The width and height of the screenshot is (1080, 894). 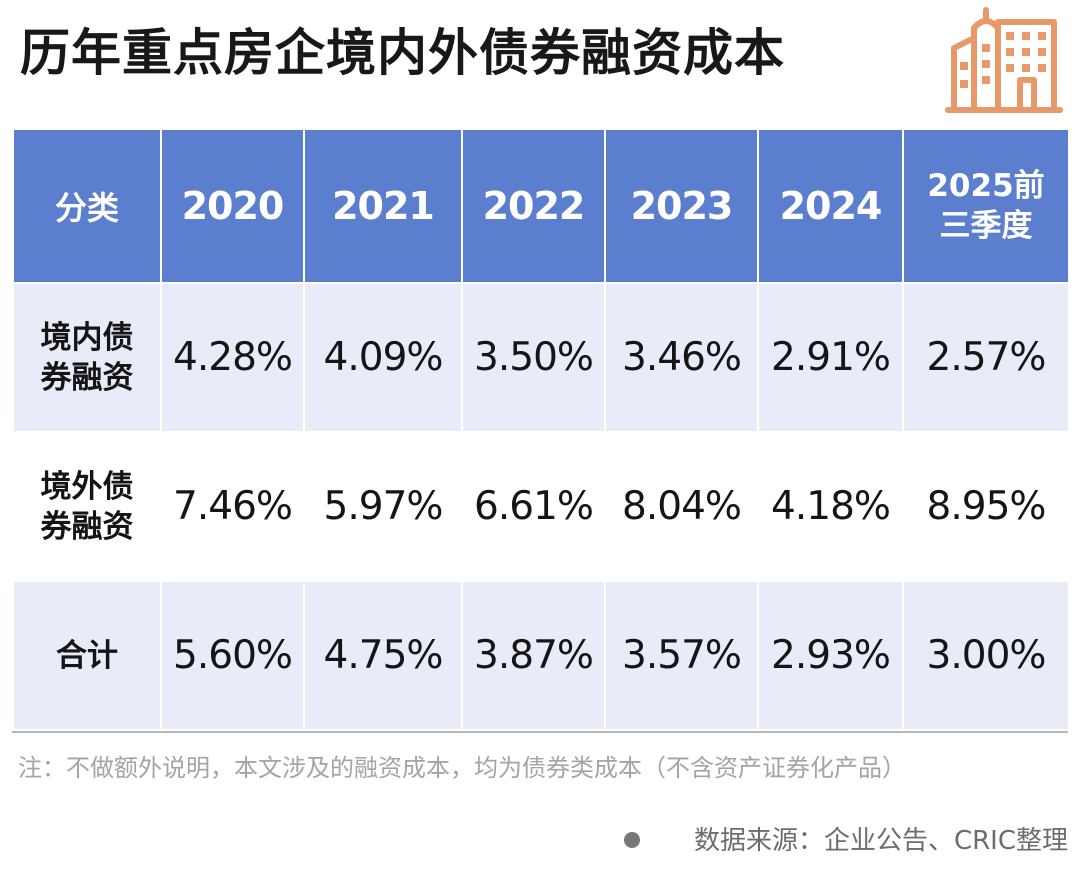 What do you see at coordinates (232, 206) in the screenshot?
I see `header-cell-2020: 2020` at bounding box center [232, 206].